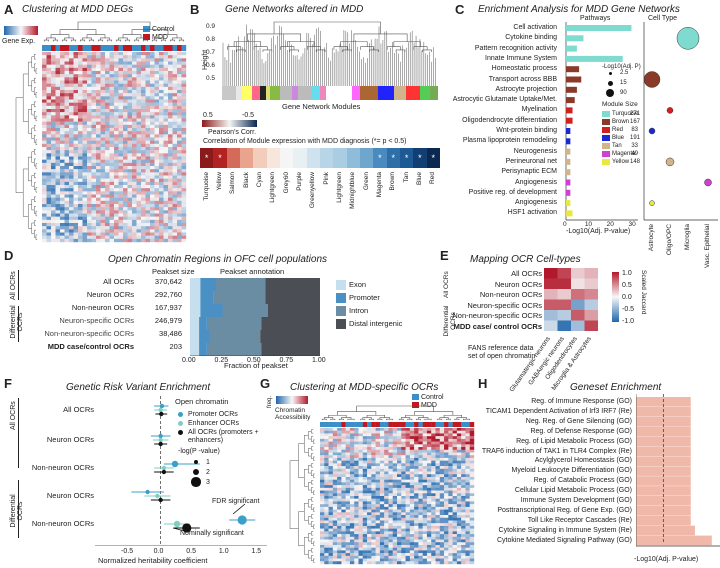 This screenshot has height=568, width=720. What do you see at coordinates (568, 192) in the screenshot?
I see `pathway-bar` at bounding box center [568, 192].